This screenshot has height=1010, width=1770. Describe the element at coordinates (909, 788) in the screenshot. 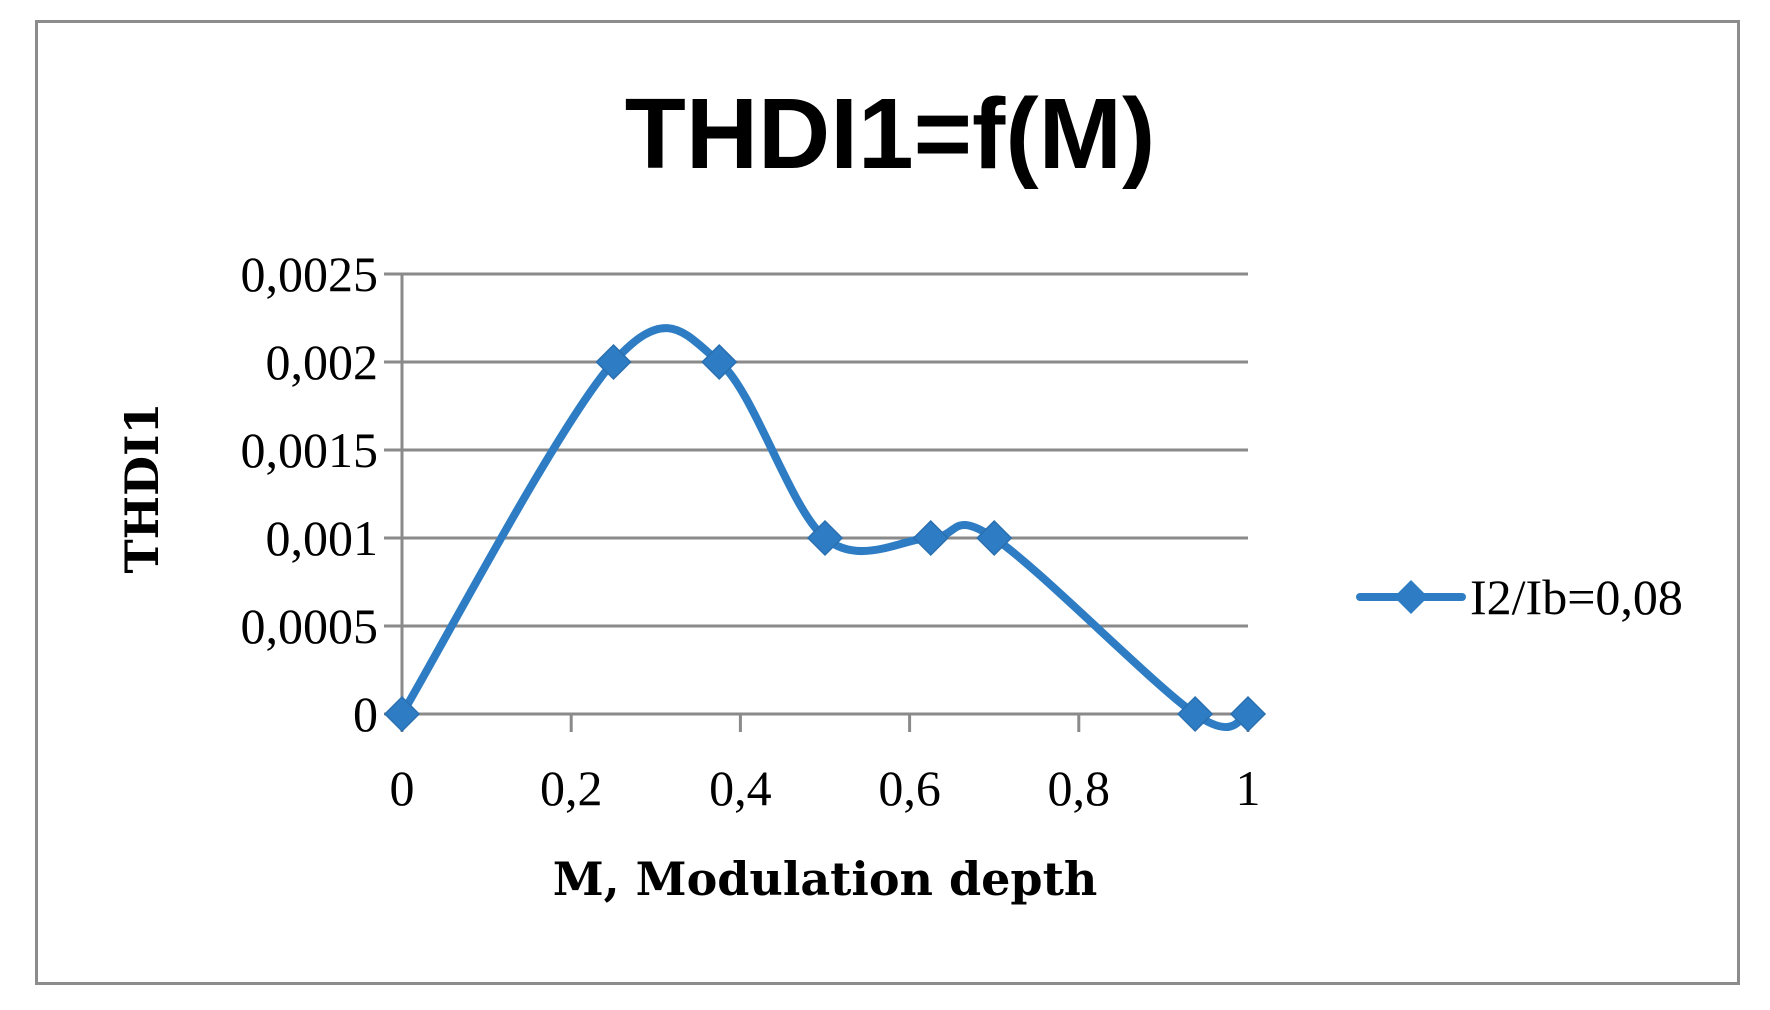

I see `x-tick-label: 0,6` at that location.